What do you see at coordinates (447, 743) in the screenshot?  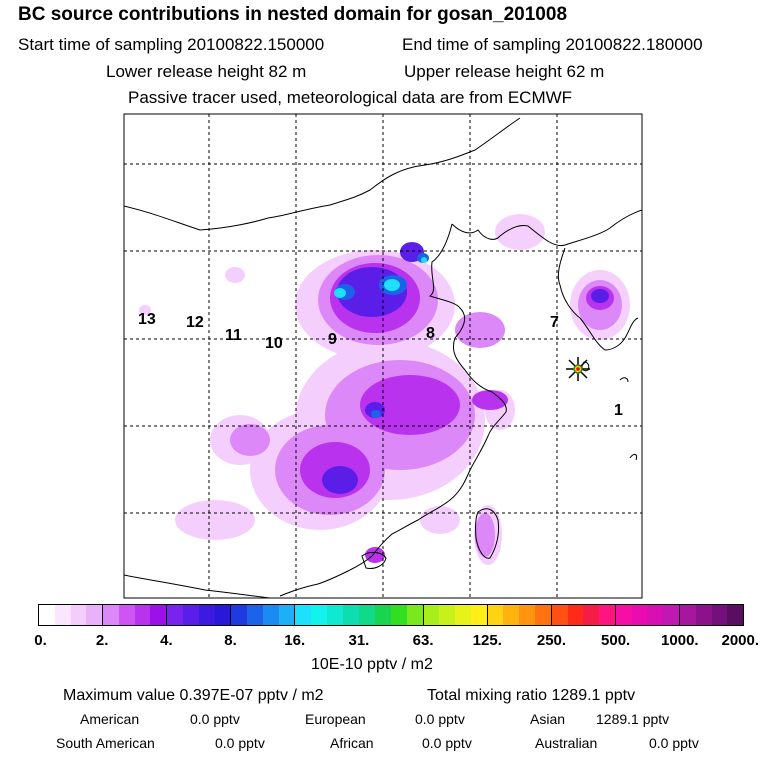 I see `african-value: 0.0 pptv` at bounding box center [447, 743].